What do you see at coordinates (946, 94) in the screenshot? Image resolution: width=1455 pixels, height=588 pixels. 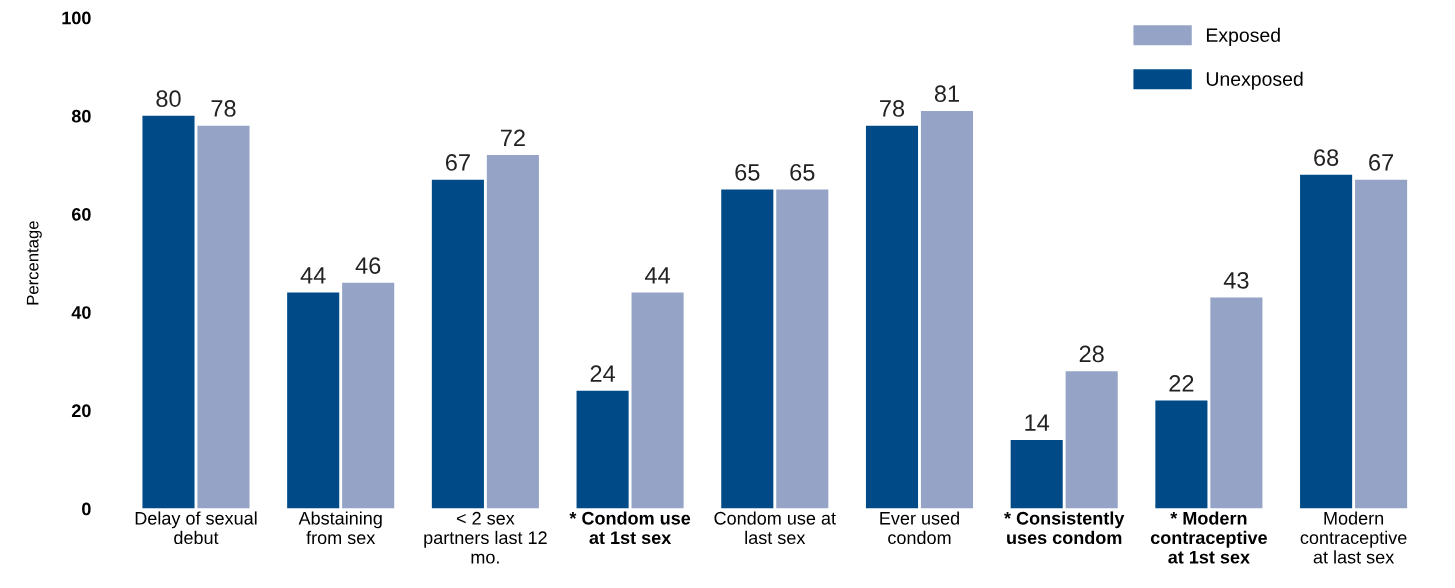 I see `data-label: 81` at bounding box center [946, 94].